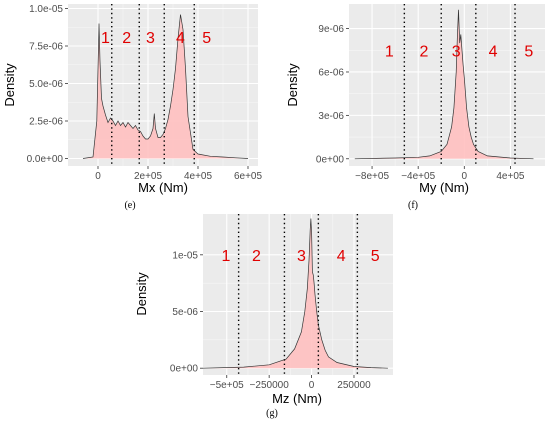 Image resolution: width=550 pixels, height=422 pixels. I want to click on y-ticks: 0.0e+00 2.5e-06 5.0e-06 7.5e-06 1.0e-05, so click(47, 84).